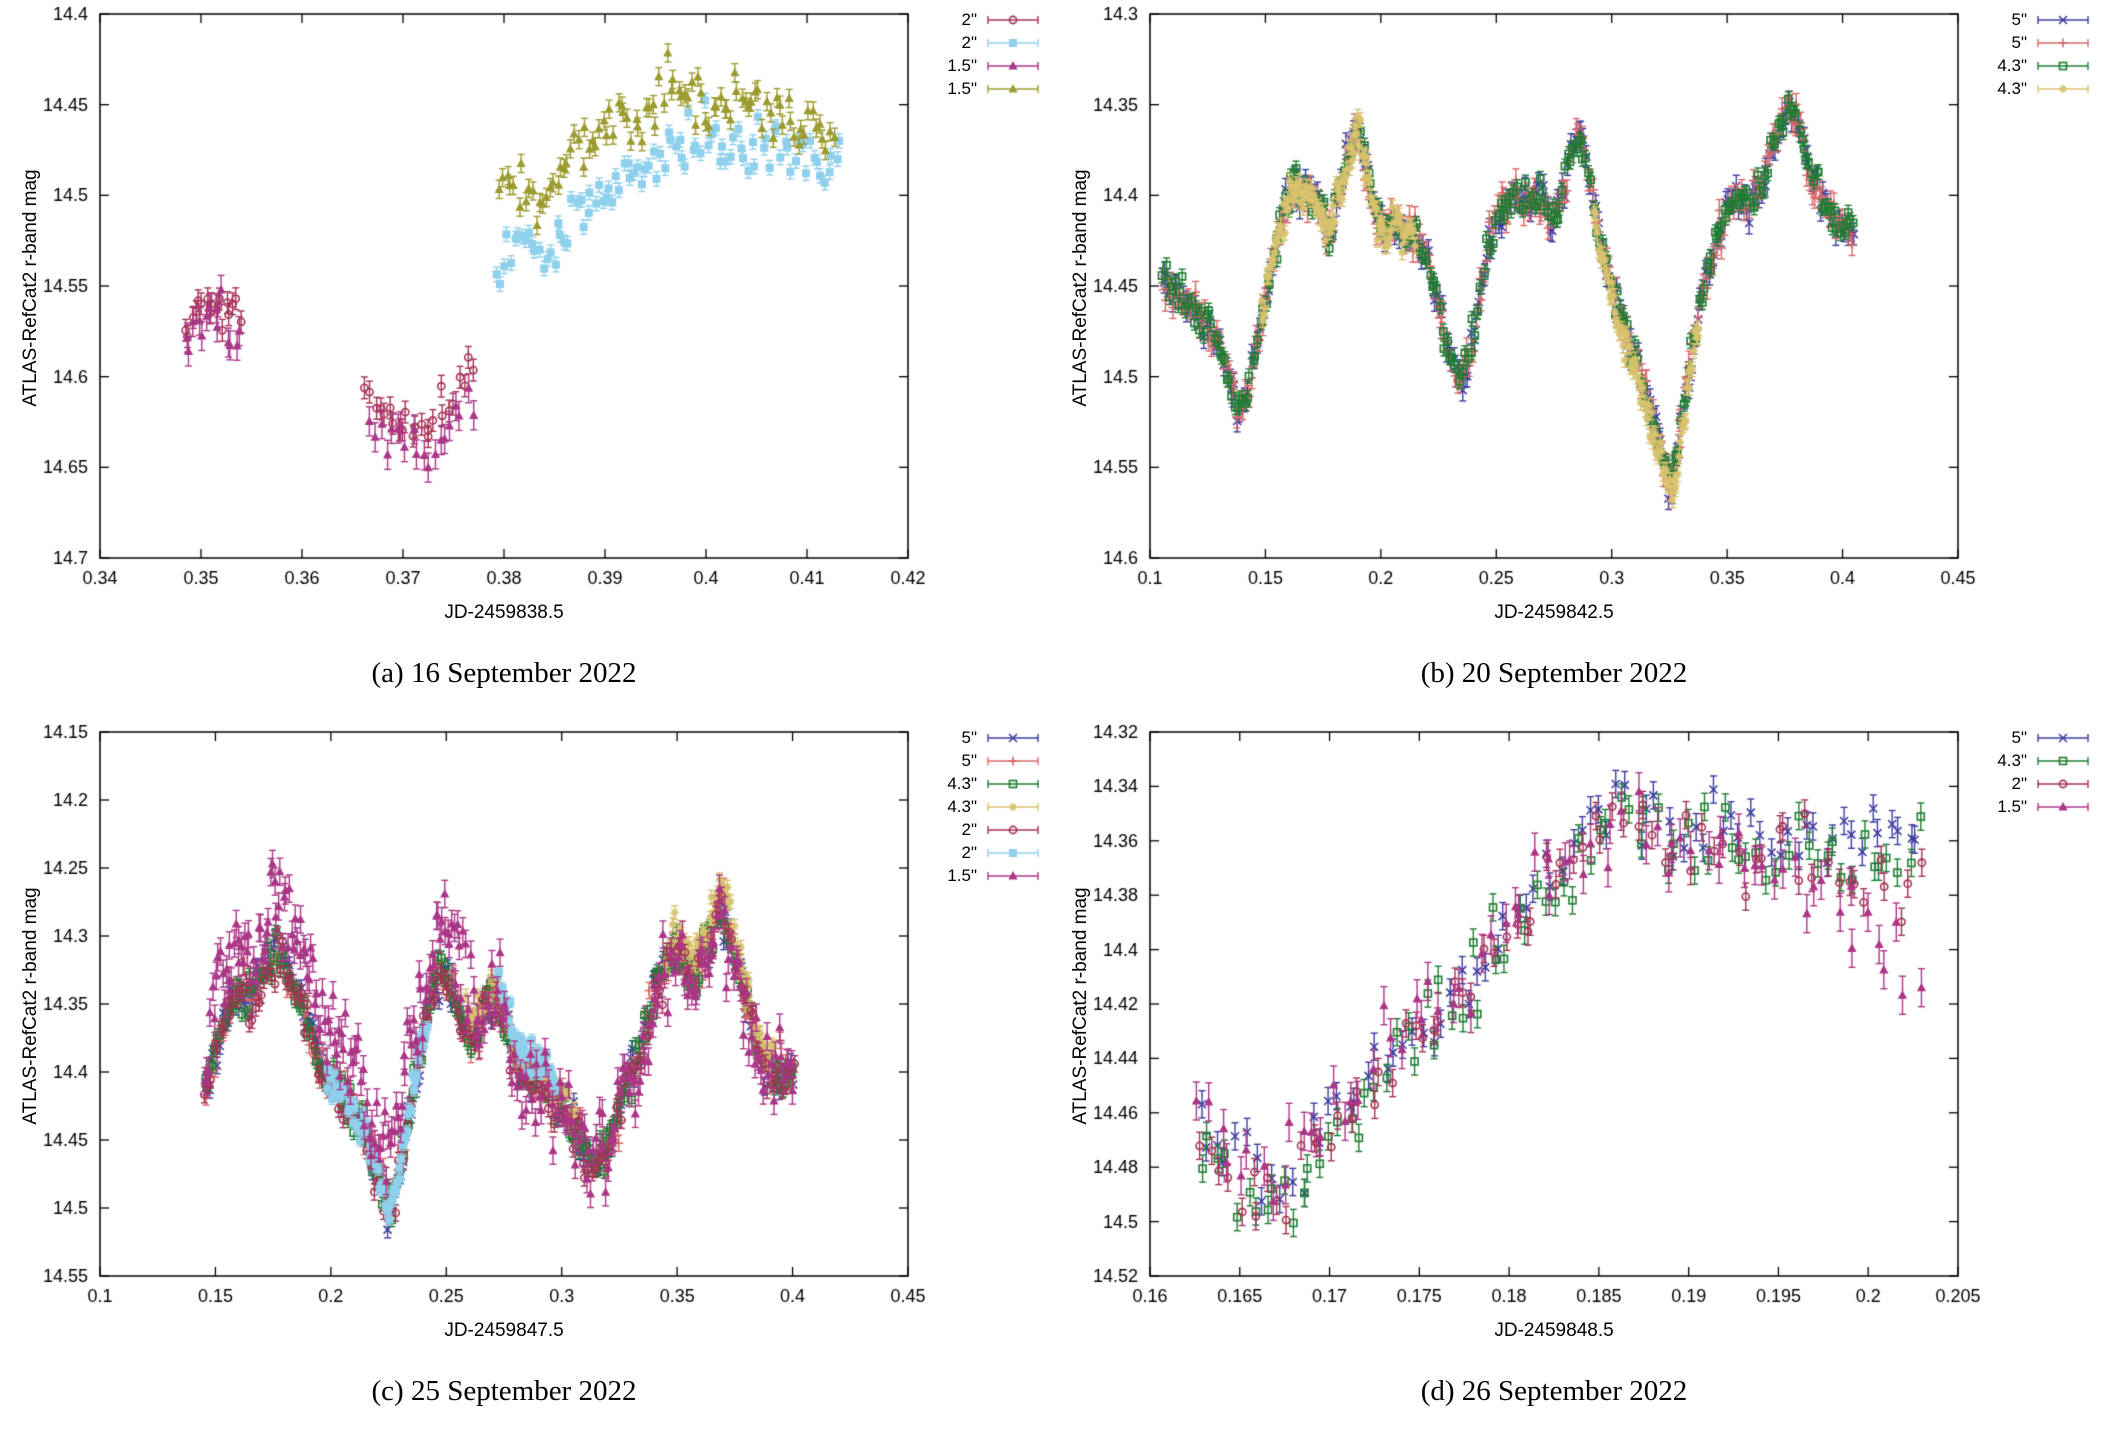 This screenshot has width=2101, height=1437. I want to click on x-axis-label-b: JD-2459842.5, so click(1554, 612).